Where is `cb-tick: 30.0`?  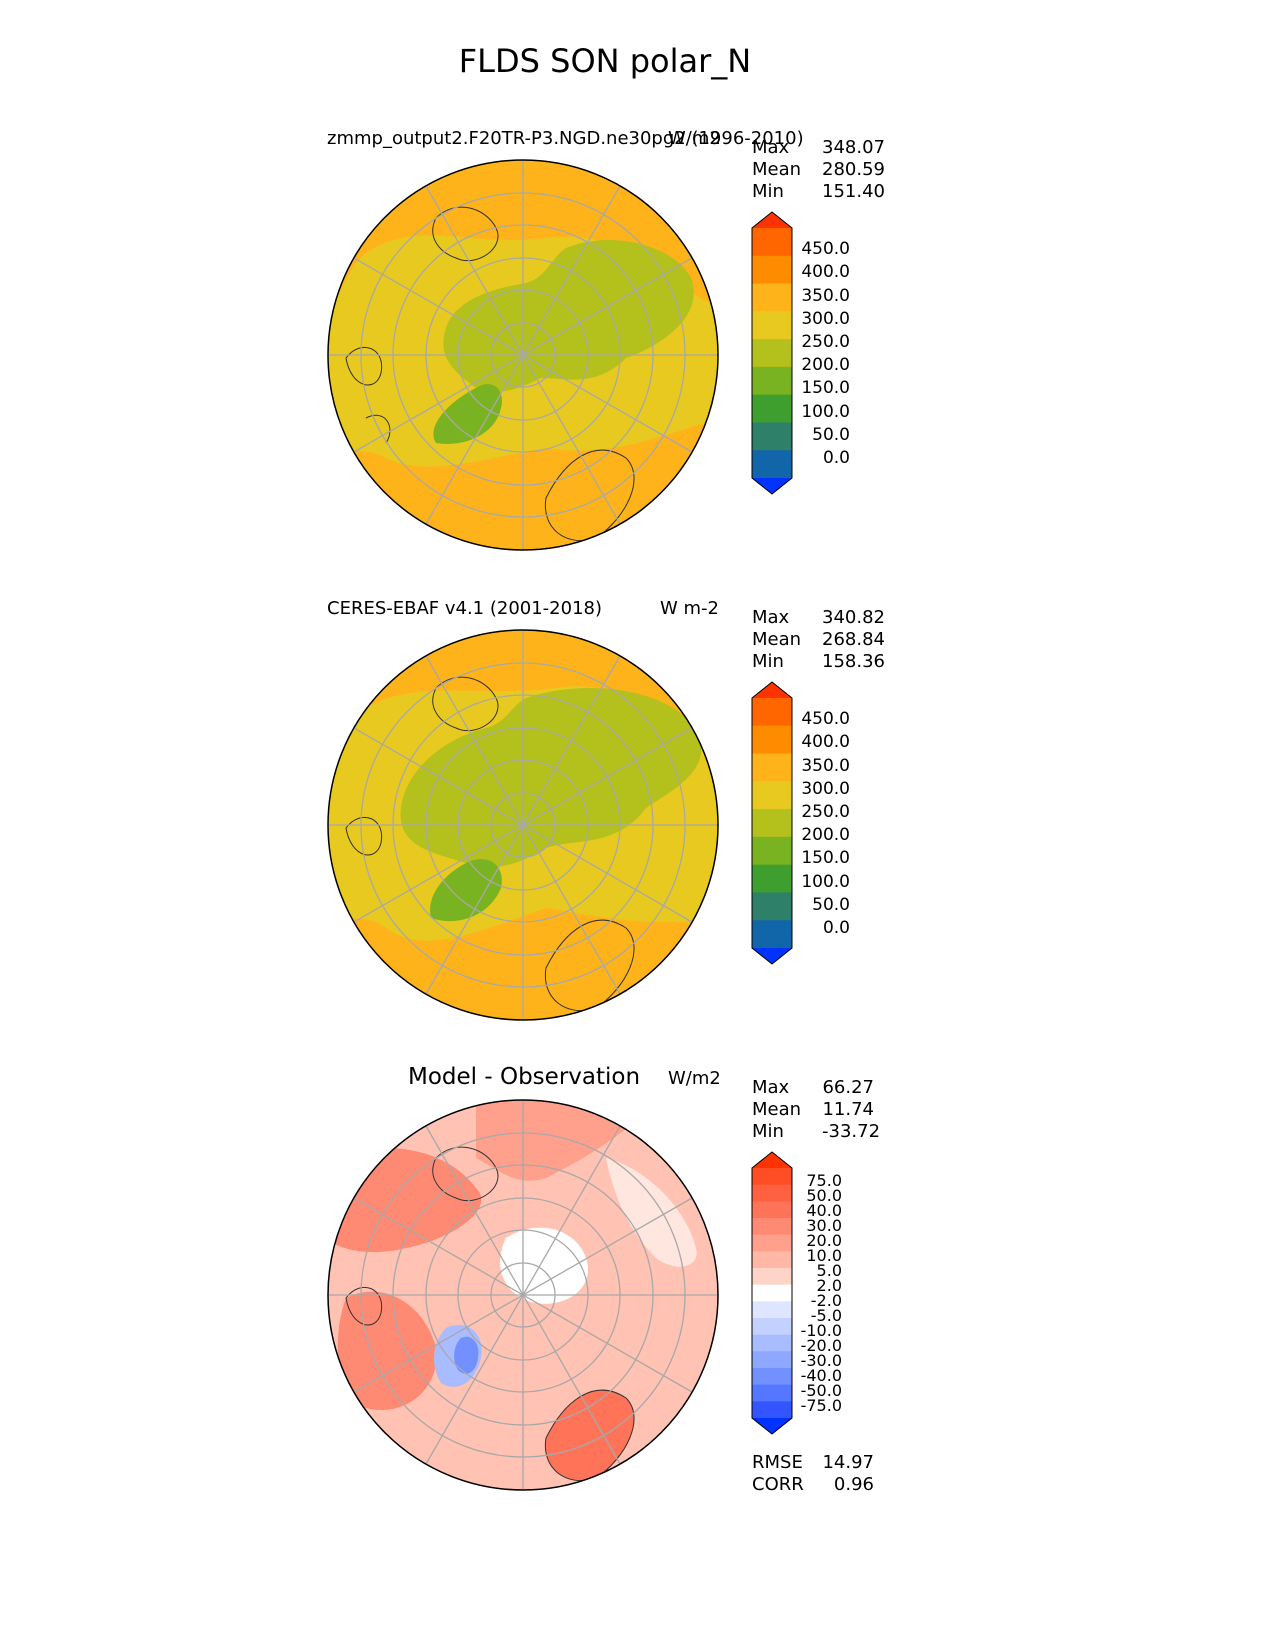 cb-tick: 30.0 is located at coordinates (824, 1225).